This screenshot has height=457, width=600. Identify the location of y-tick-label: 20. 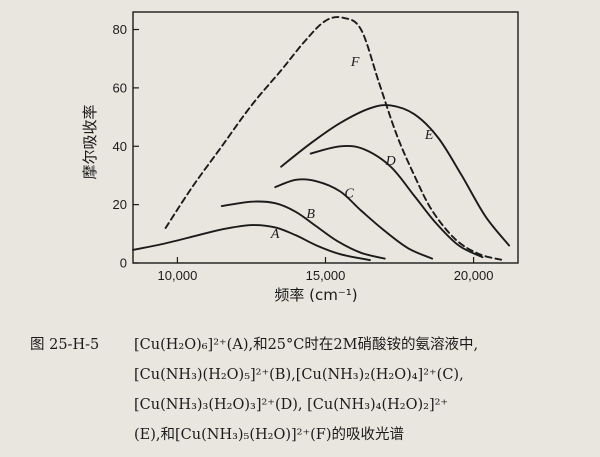
(120, 204).